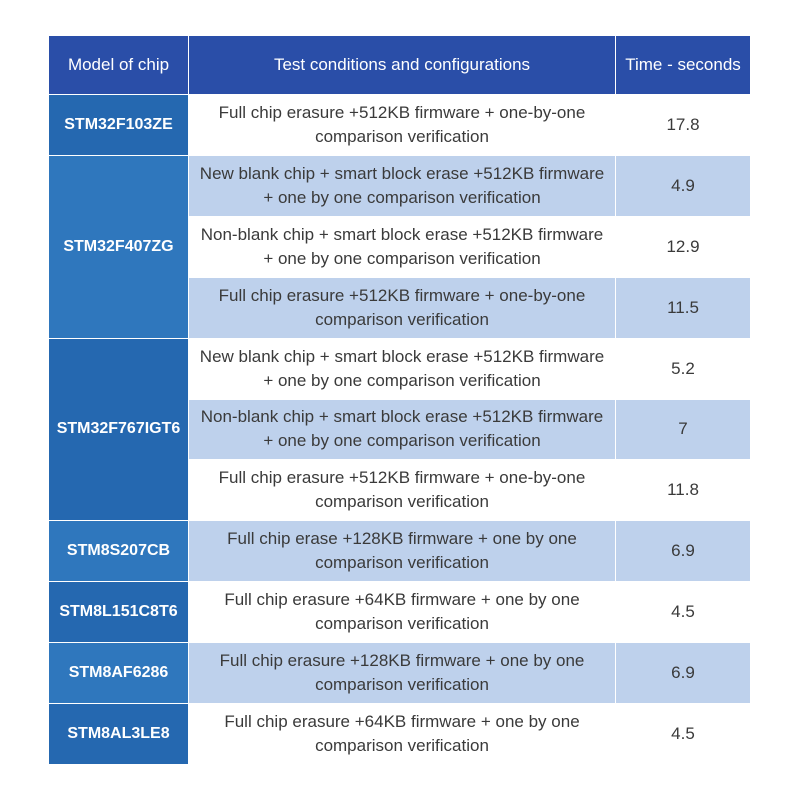 The width and height of the screenshot is (800, 800). What do you see at coordinates (118, 246) in the screenshot?
I see `chip-model-cell: STM32F407ZG` at bounding box center [118, 246].